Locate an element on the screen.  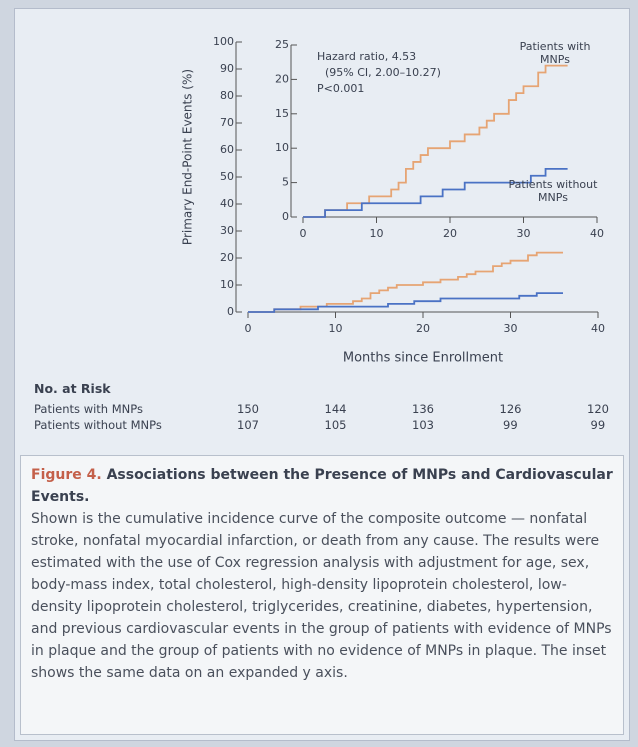
risk-value: 120 is located at coordinates (598, 409).